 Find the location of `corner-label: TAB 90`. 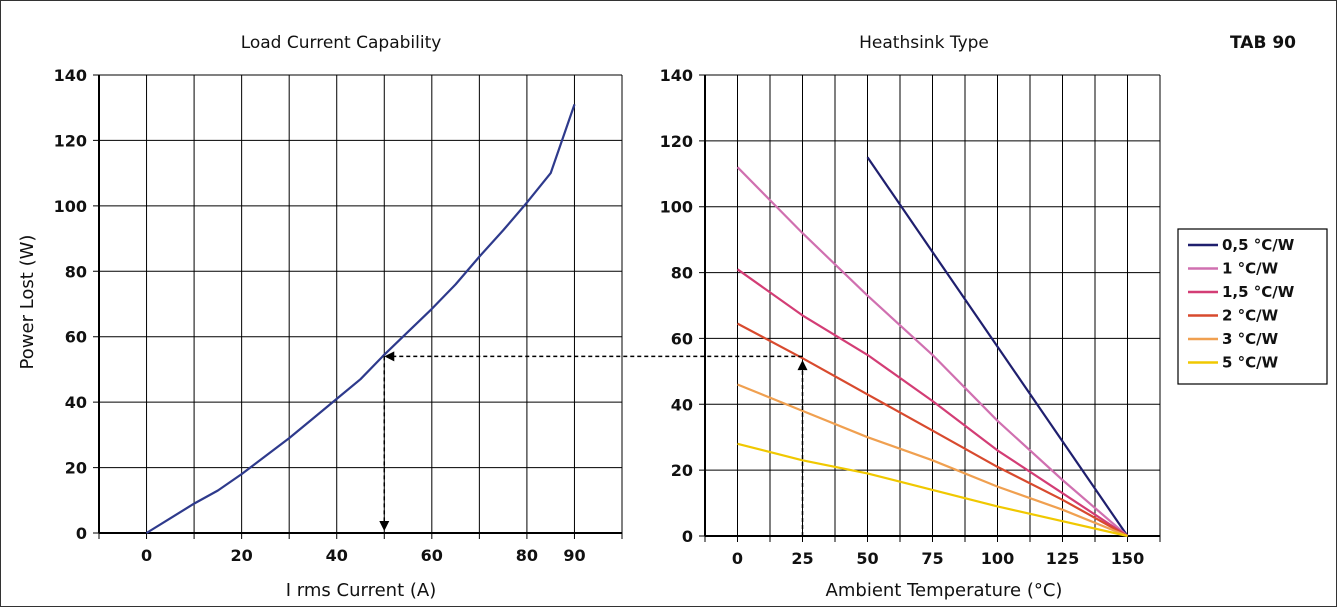

corner-label: TAB 90 is located at coordinates (1263, 43).